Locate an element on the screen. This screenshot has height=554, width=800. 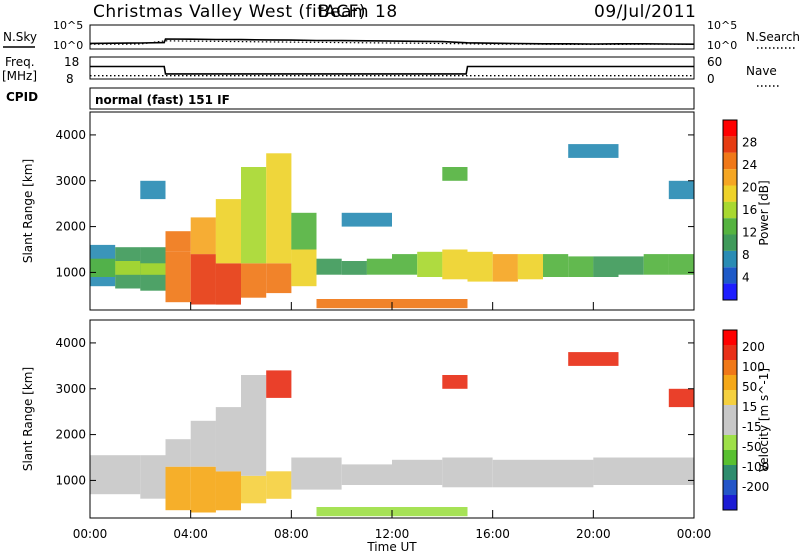
freq-label: Freq. is located at coordinates (20, 62).